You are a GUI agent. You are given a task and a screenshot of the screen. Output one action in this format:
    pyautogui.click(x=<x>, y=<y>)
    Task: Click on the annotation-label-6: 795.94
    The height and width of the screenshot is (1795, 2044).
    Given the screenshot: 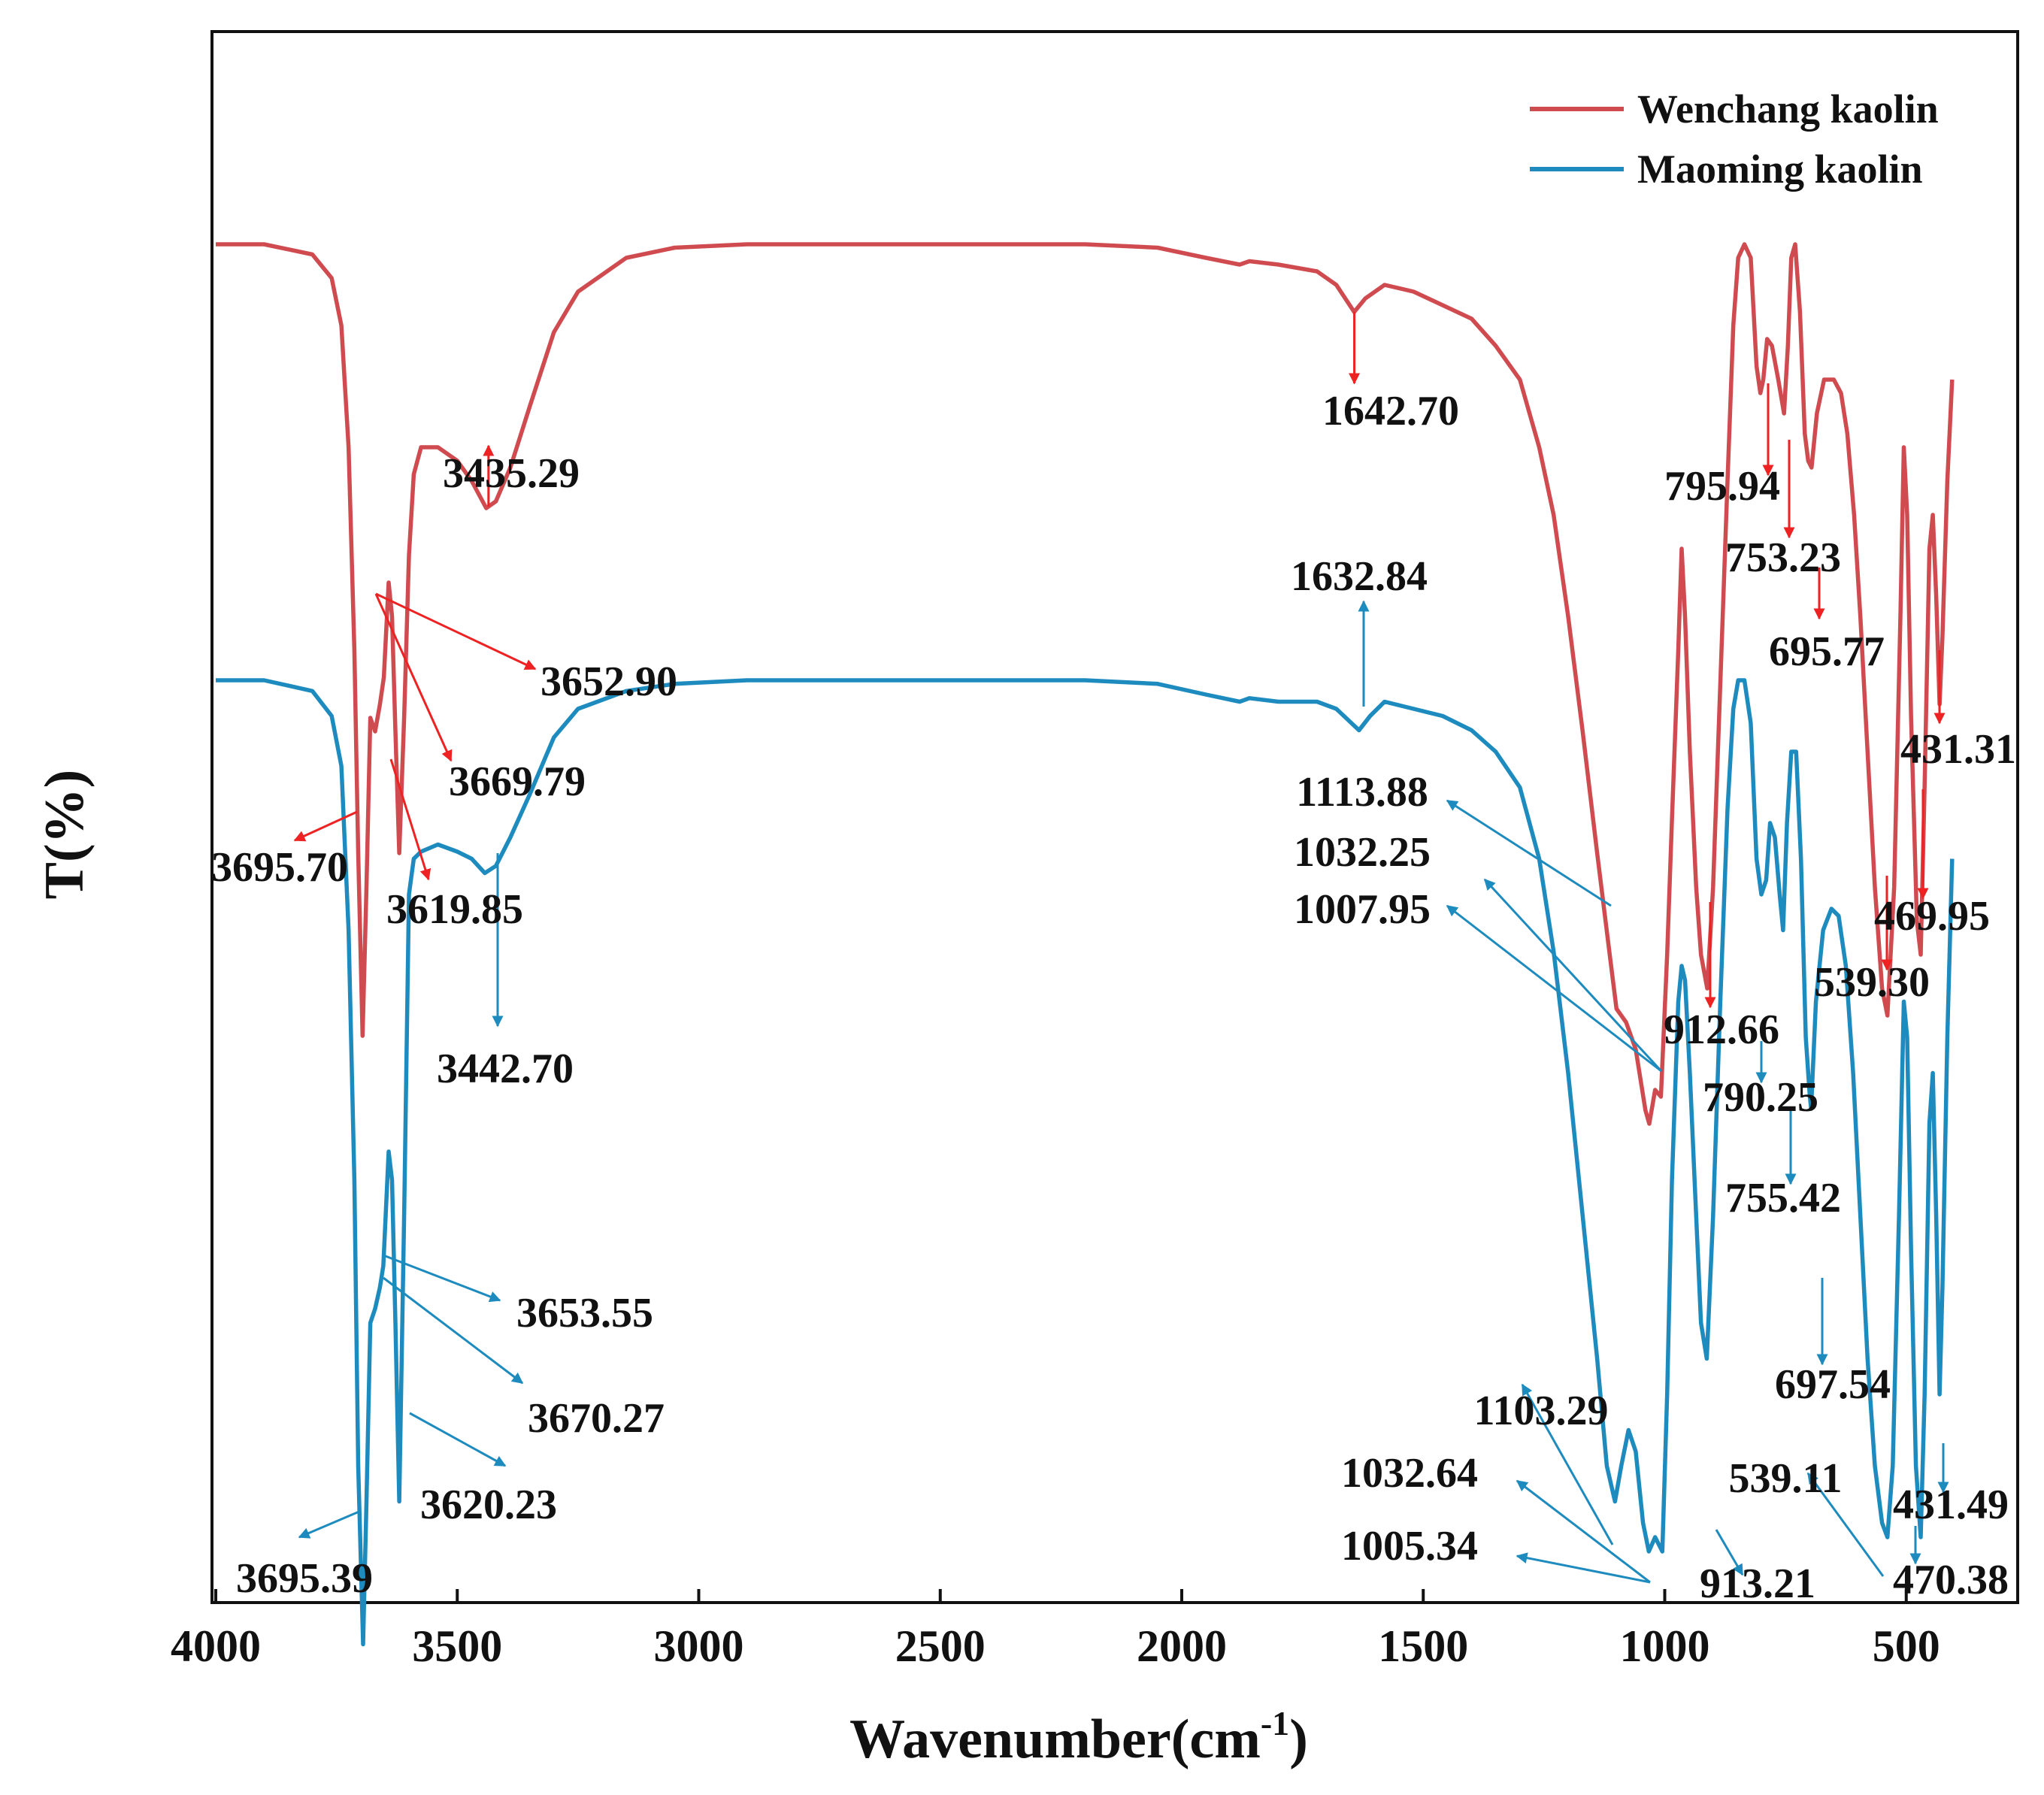 What is the action you would take?
    pyautogui.click(x=1722, y=487)
    